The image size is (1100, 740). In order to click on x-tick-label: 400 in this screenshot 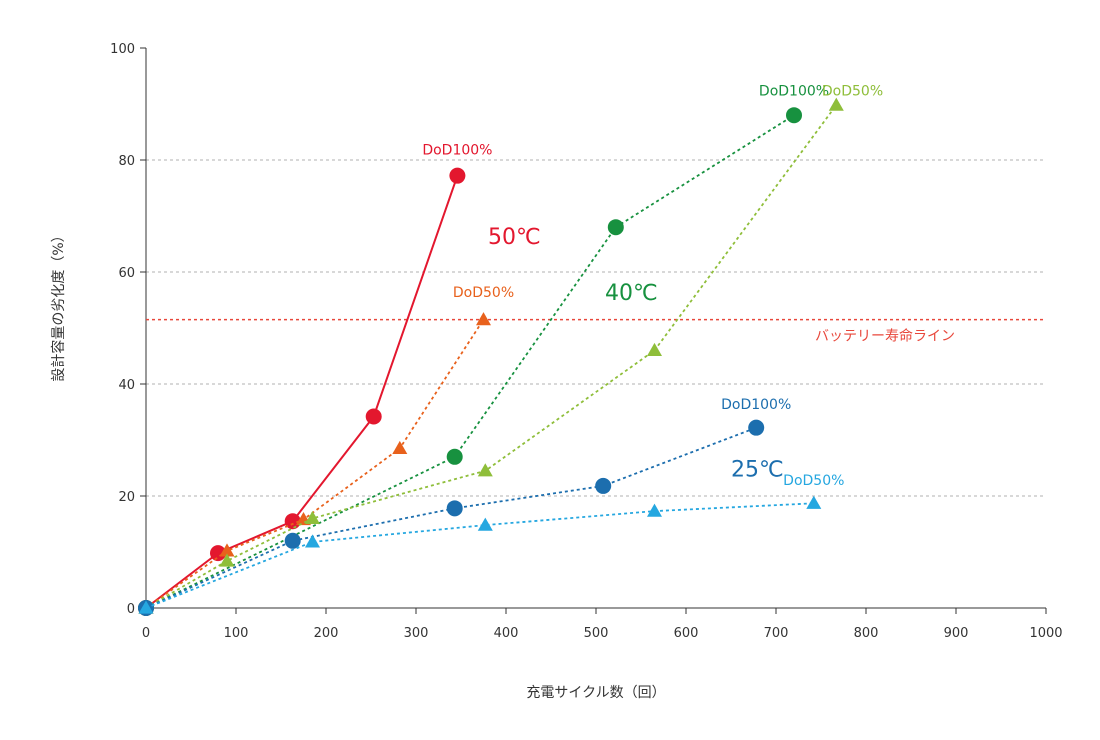, I will do `click(506, 633)`.